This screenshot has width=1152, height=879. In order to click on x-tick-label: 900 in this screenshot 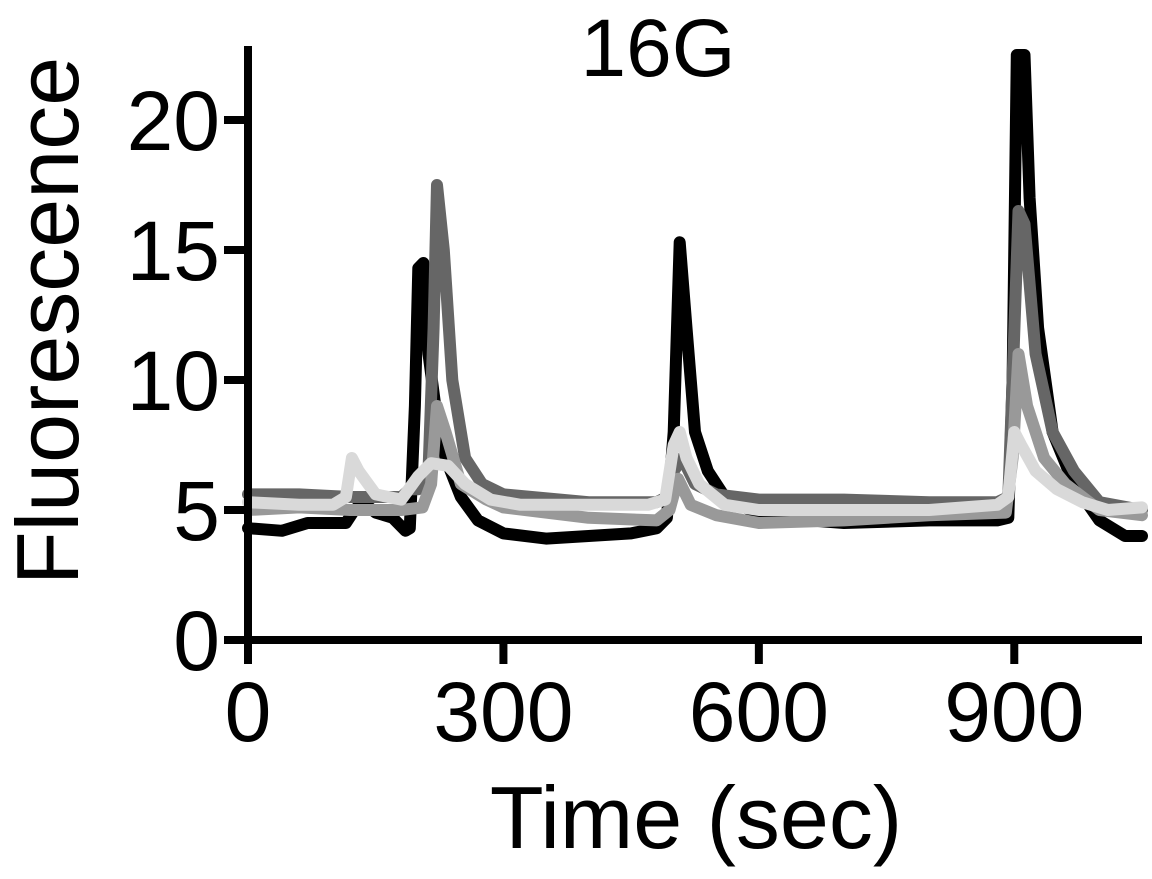, I will do `click(1014, 712)`.